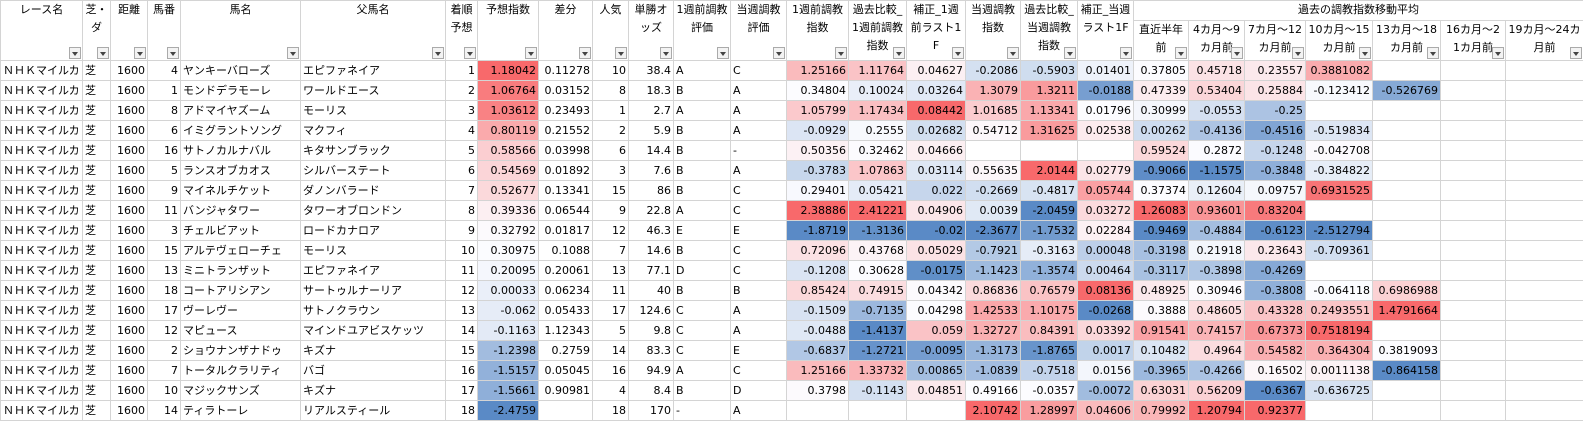 Image resolution: width=1583 pixels, height=421 pixels. I want to click on column-header: 過去比較_当週調教指数, so click(1049, 31).